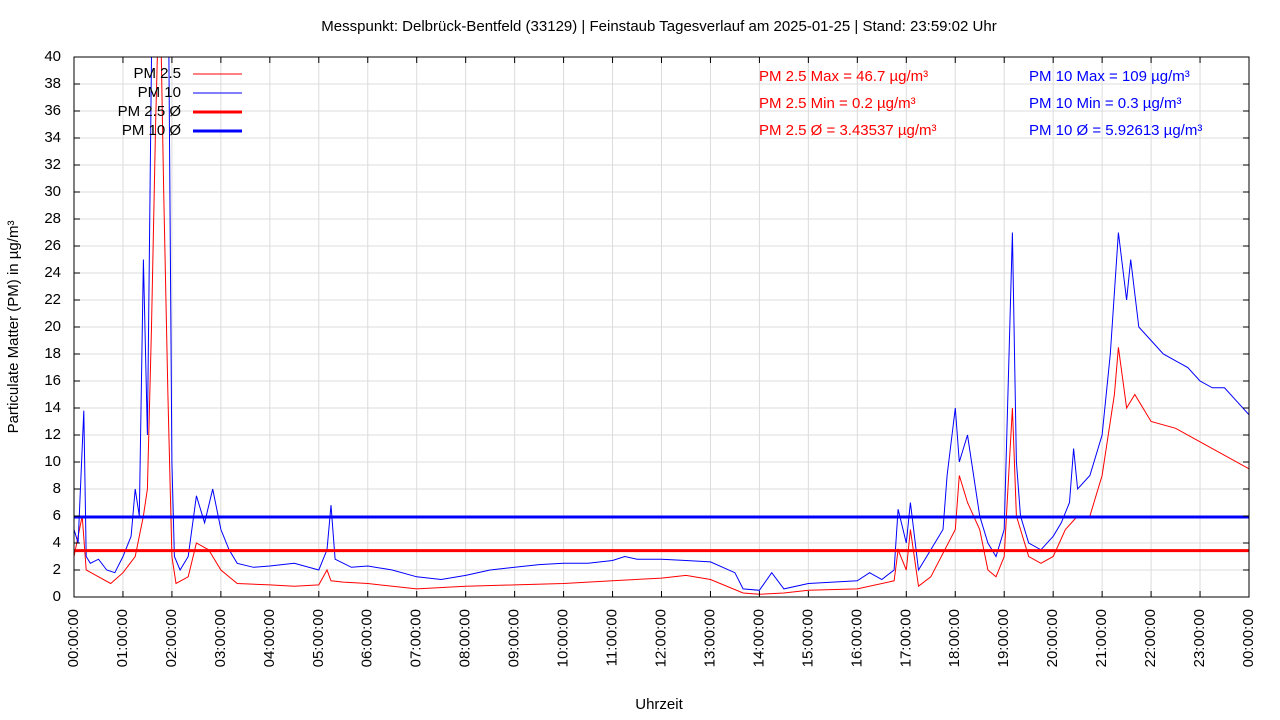 The width and height of the screenshot is (1280, 720). What do you see at coordinates (57, 569) in the screenshot?
I see `y-tick-label: 2` at bounding box center [57, 569].